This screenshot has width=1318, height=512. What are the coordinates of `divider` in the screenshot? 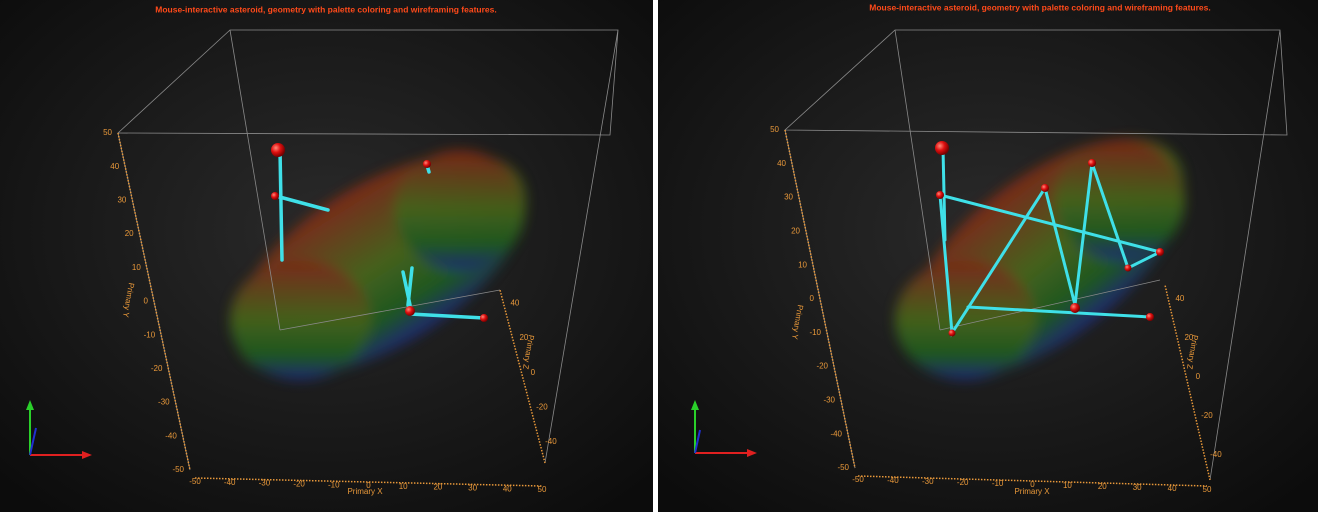 It's located at (655, 256).